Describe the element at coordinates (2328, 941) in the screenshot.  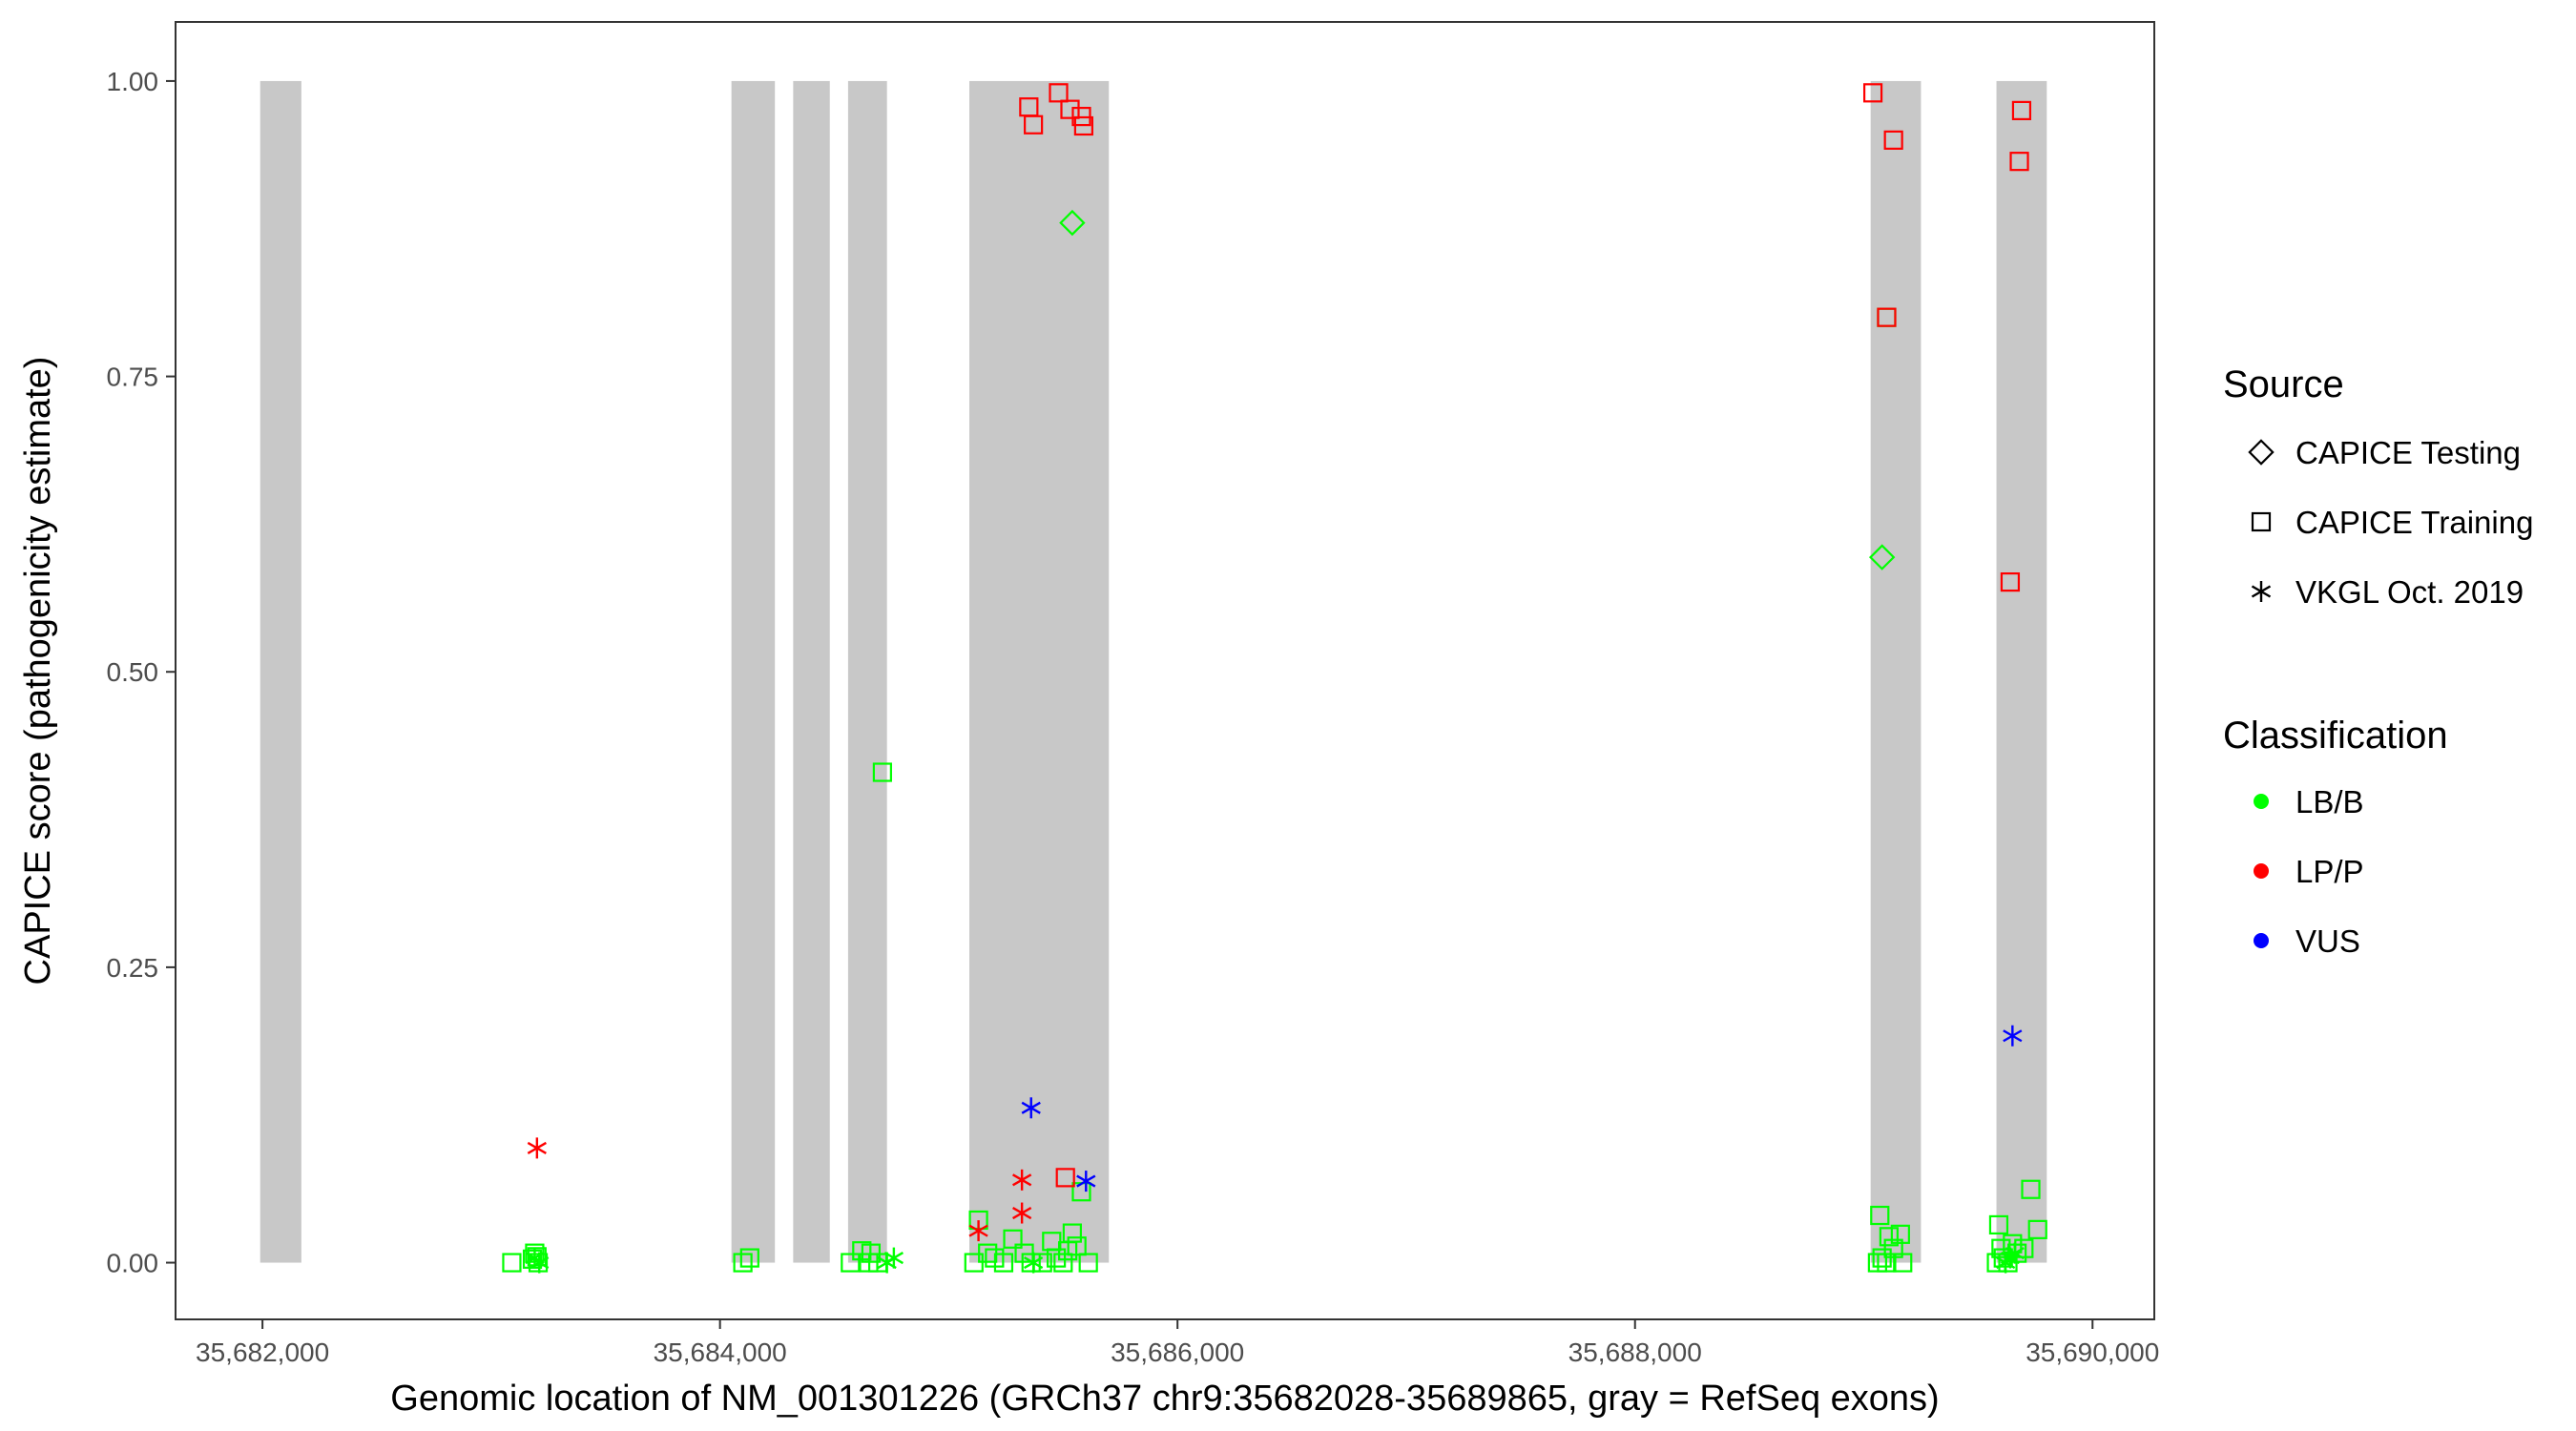
I see `legend-label-vus: VUS` at that location.